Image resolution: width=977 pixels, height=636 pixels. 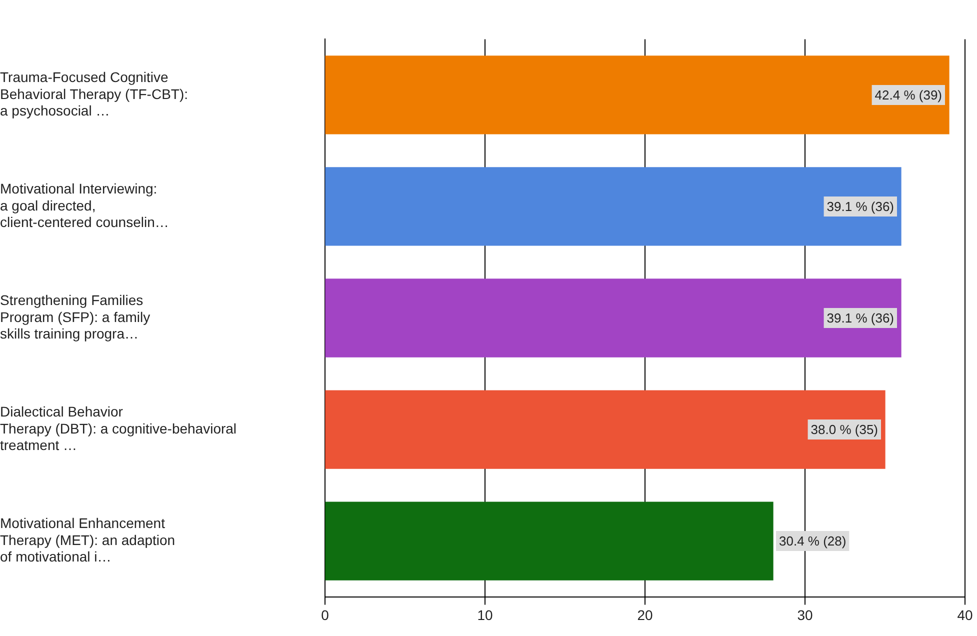 I want to click on x-tick-label: 40, so click(x=965, y=615).